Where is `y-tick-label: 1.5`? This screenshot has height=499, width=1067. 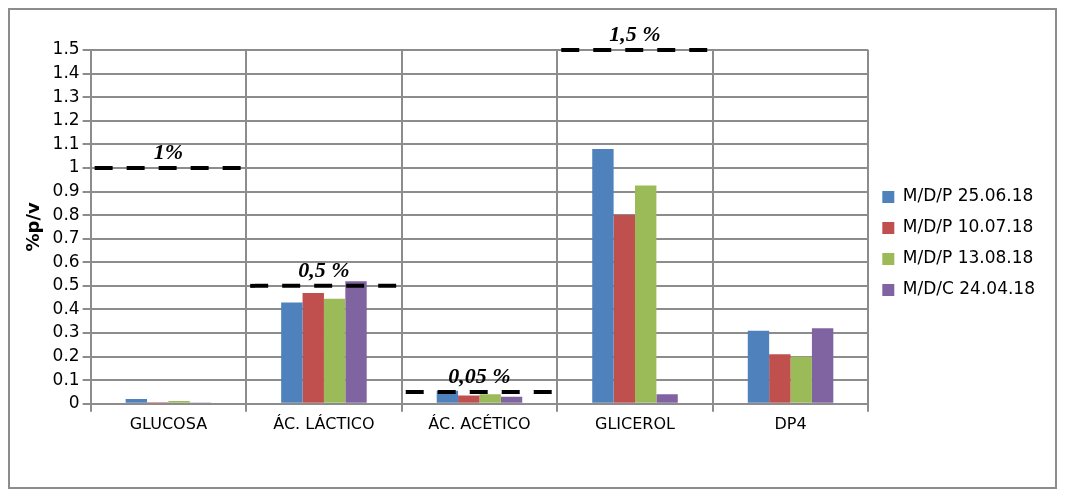 y-tick-label: 1.5 is located at coordinates (66, 48).